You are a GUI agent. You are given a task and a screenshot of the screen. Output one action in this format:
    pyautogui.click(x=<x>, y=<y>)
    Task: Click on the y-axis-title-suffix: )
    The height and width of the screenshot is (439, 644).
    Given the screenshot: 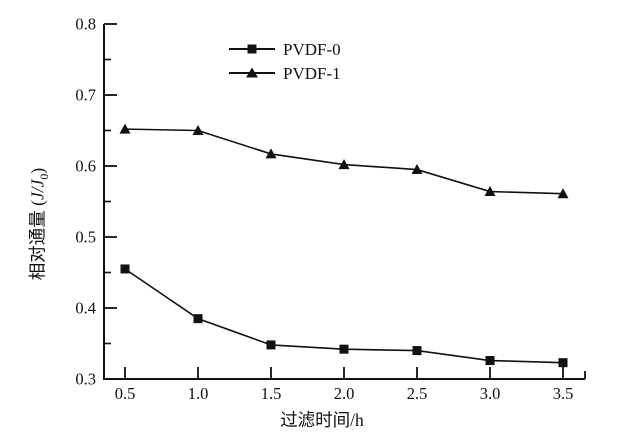 What is the action you would take?
    pyautogui.click(x=37, y=170)
    